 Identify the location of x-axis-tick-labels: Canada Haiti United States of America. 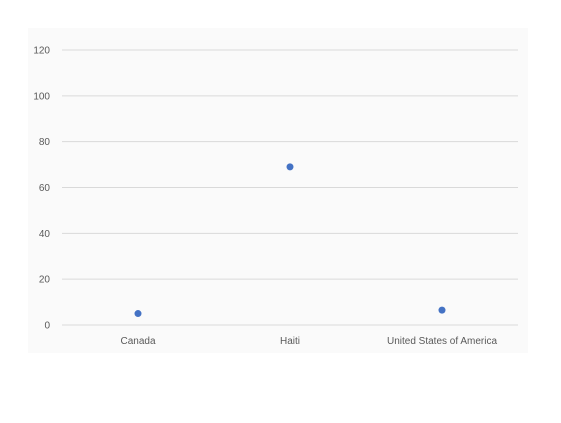
(308, 341).